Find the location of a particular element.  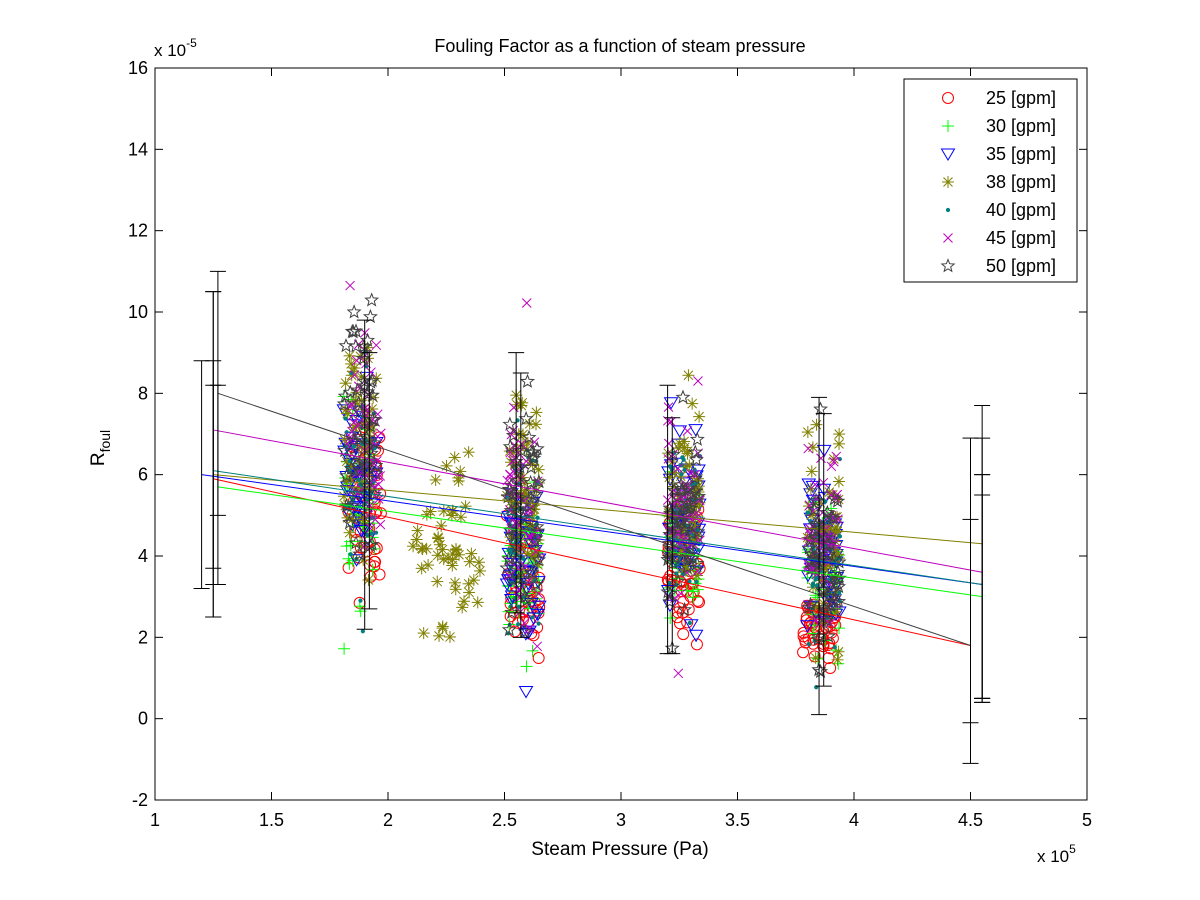

y-tick-label: 2 is located at coordinates (143, 637).